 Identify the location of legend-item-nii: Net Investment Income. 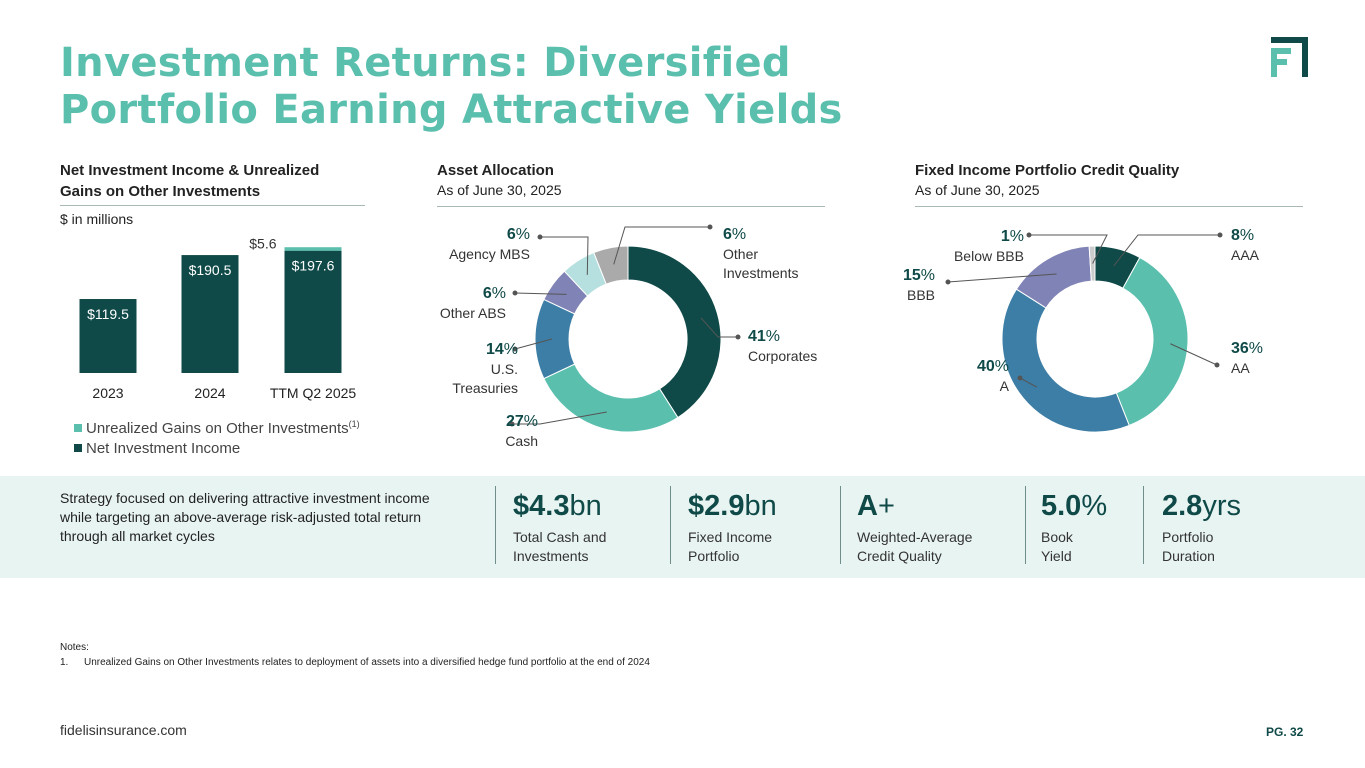
(217, 449).